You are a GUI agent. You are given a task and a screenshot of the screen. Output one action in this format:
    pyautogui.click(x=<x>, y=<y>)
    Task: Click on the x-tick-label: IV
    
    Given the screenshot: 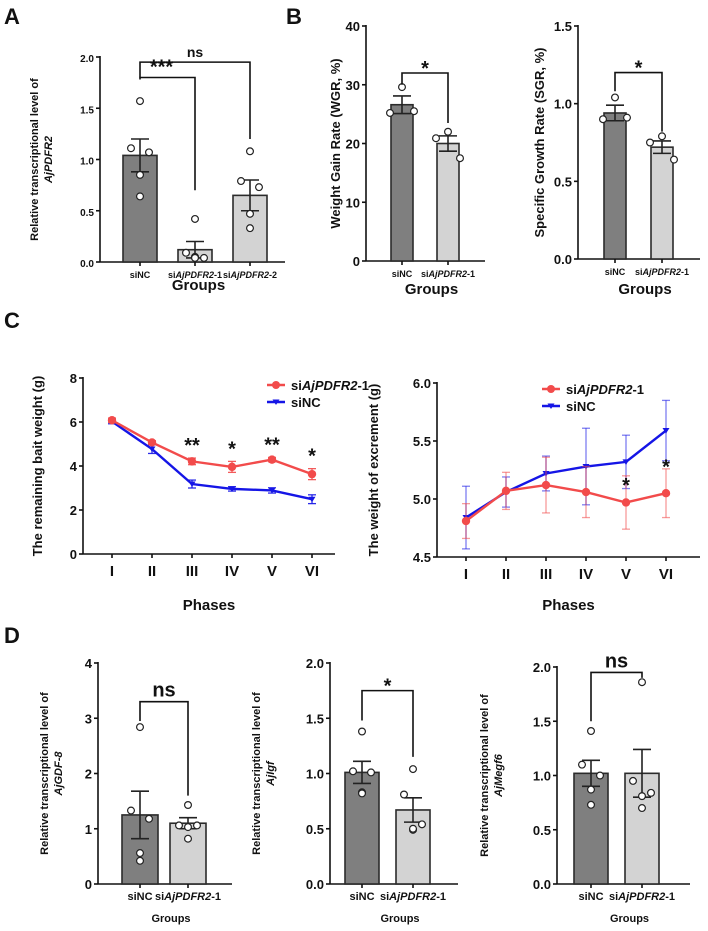 What is the action you would take?
    pyautogui.click(x=232, y=571)
    